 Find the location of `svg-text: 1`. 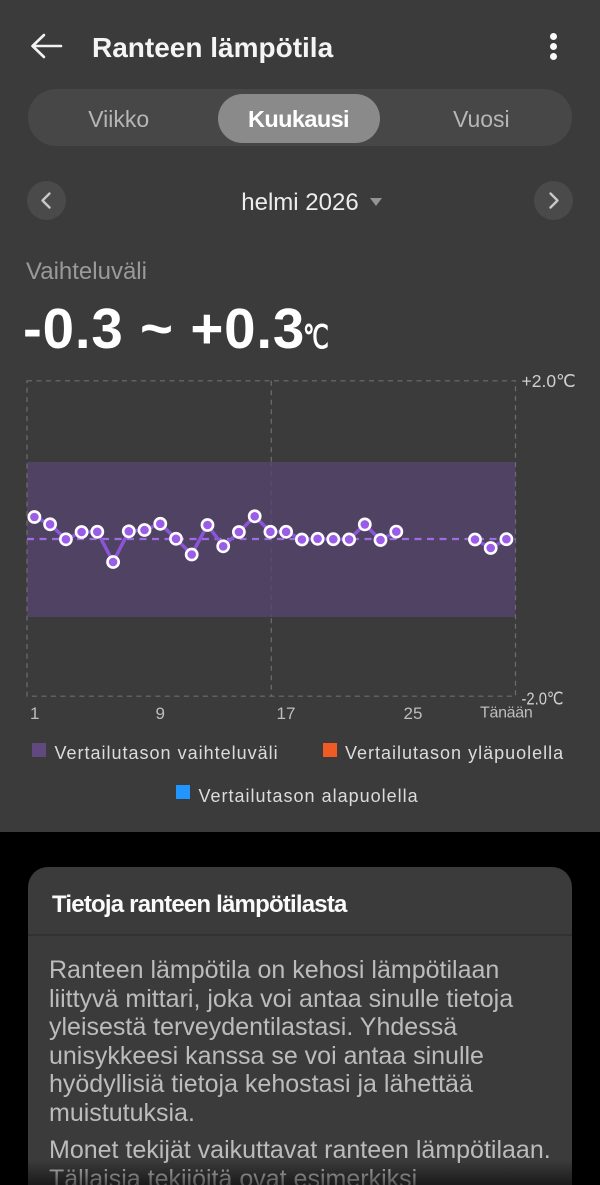

svg-text: 1 is located at coordinates (34, 713).